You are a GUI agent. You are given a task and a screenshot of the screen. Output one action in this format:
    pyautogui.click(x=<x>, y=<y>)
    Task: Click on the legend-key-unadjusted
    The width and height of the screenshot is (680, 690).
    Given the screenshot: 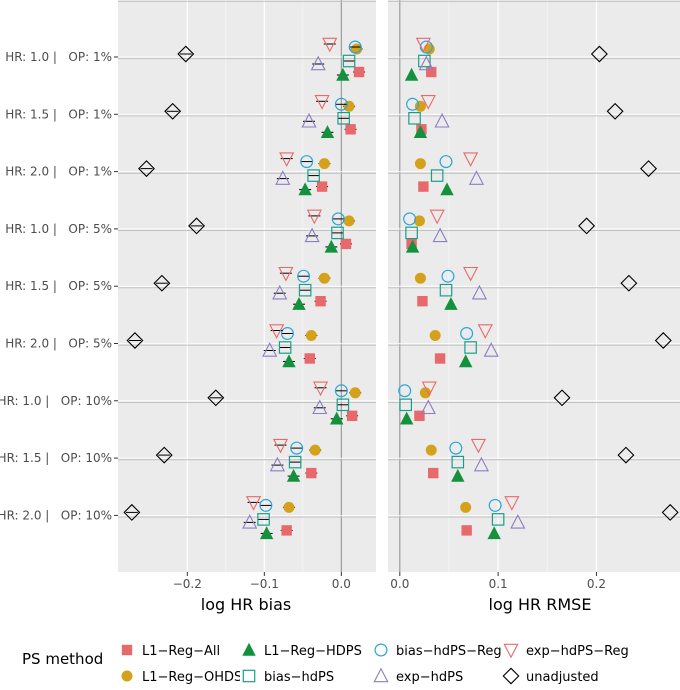 What is the action you would take?
    pyautogui.click(x=511, y=676)
    